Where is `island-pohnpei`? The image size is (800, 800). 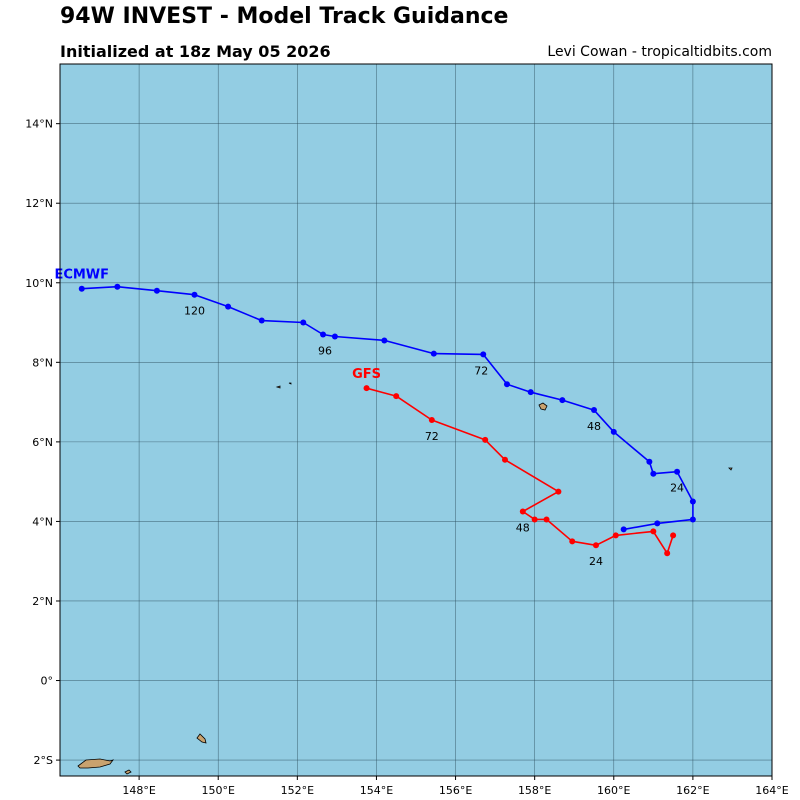 island-pohnpei is located at coordinates (543, 406).